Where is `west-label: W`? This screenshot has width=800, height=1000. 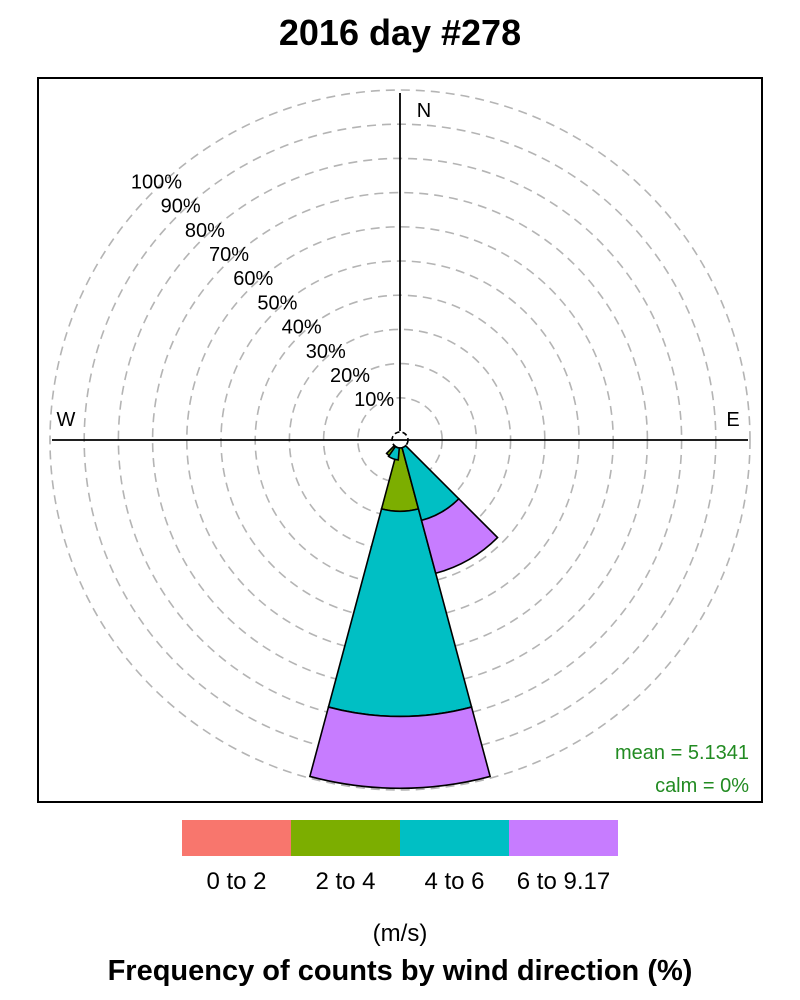 west-label: W is located at coordinates (66, 420).